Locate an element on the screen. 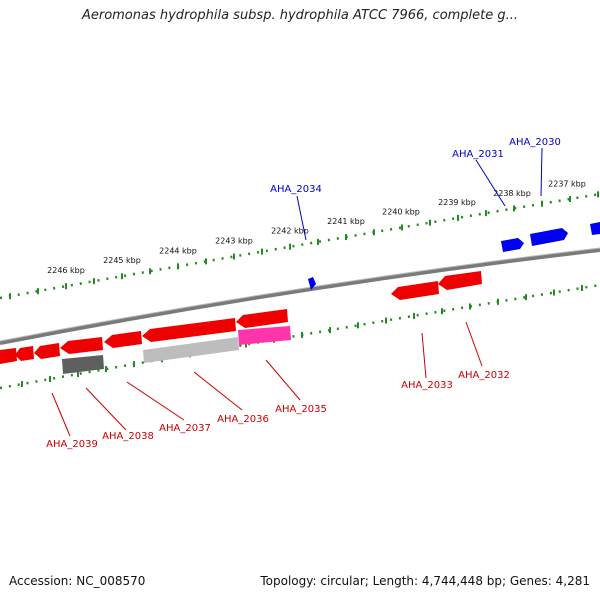 Image resolution: width=600 pixels, height=600 pixels. feature-box-magenta is located at coordinates (264, 335).